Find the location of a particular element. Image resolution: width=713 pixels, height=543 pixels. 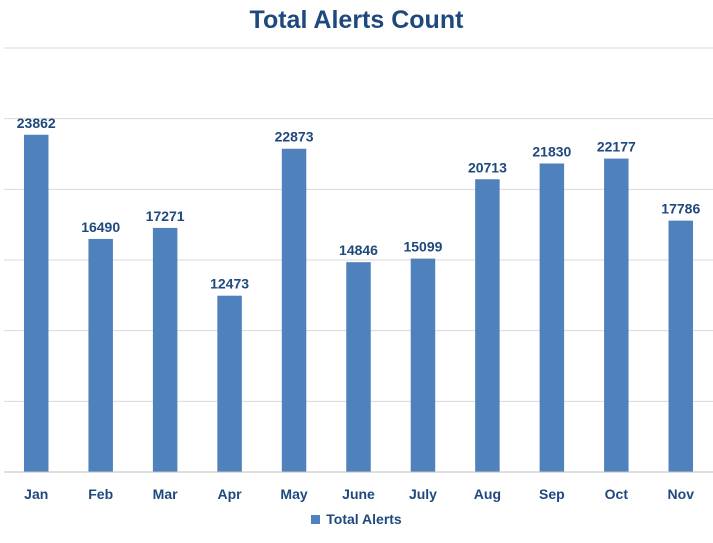

bar-june is located at coordinates (358, 367).